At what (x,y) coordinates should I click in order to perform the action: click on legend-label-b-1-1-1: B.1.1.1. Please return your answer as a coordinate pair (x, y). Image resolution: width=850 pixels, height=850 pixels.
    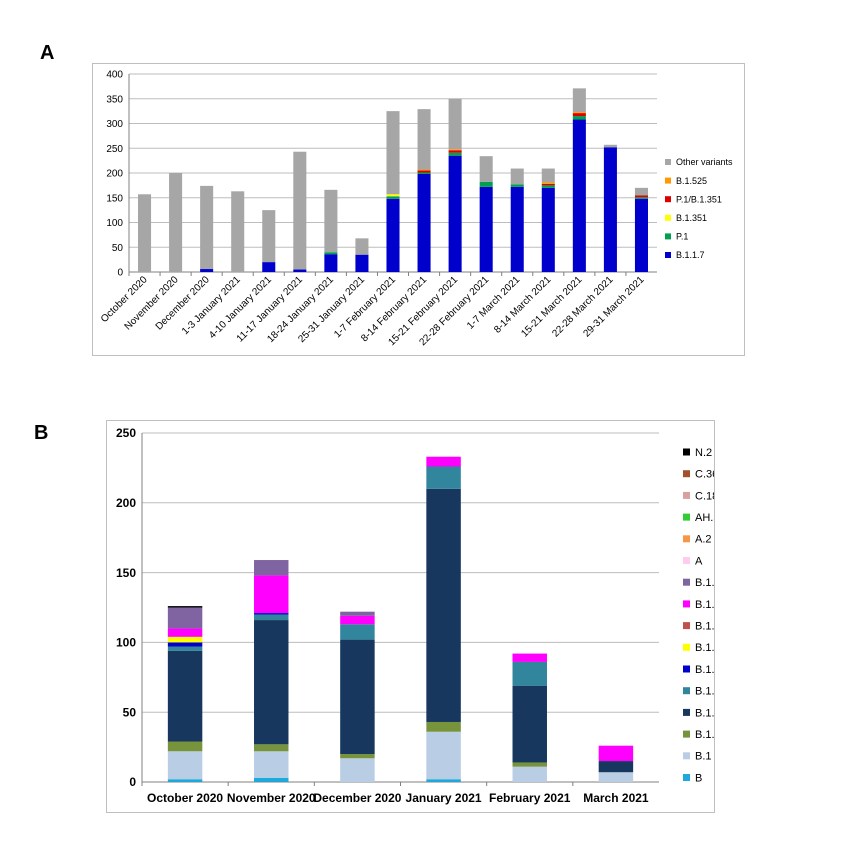
    Looking at the image, I should click on (704, 583).